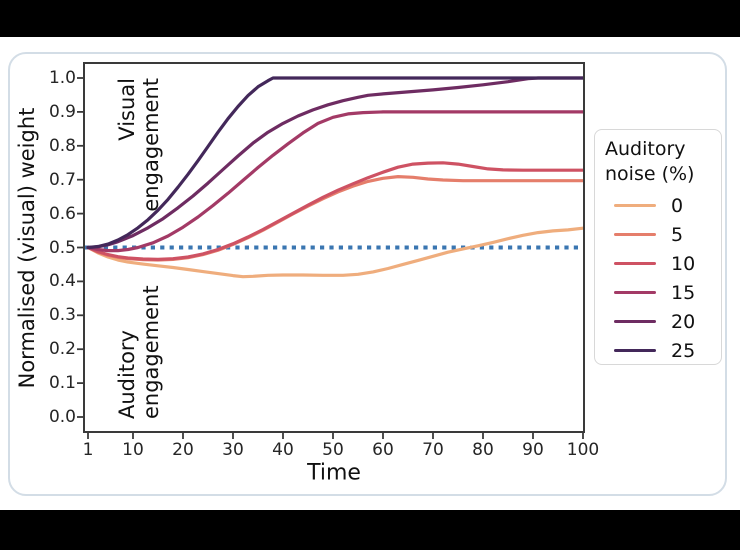 The width and height of the screenshot is (740, 550). What do you see at coordinates (383, 450) in the screenshot?
I see `x-tick-label: 60` at bounding box center [383, 450].